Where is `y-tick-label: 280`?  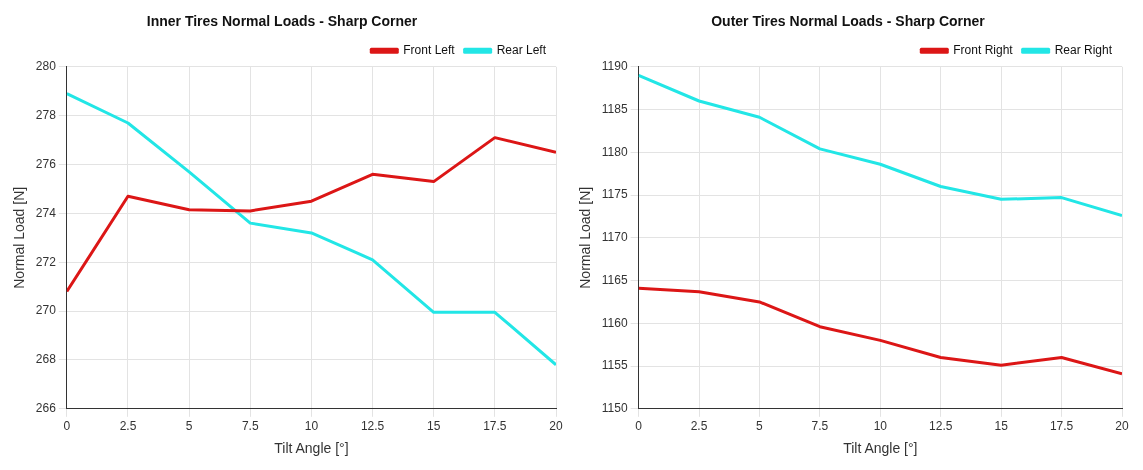 y-tick-label: 280 is located at coordinates (46, 66).